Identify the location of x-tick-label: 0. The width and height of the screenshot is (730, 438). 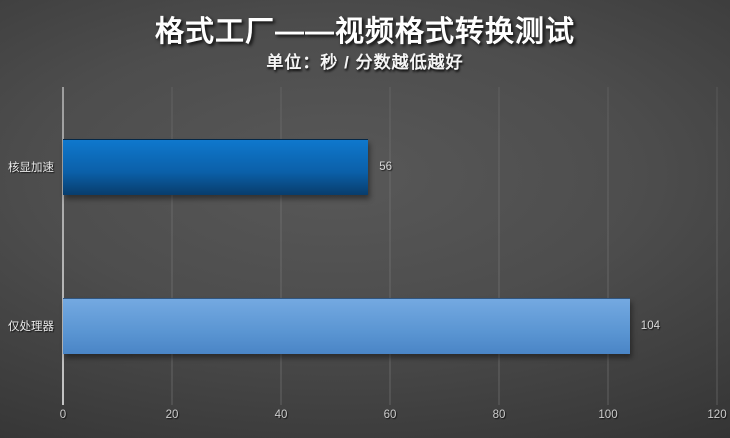
(63, 415).